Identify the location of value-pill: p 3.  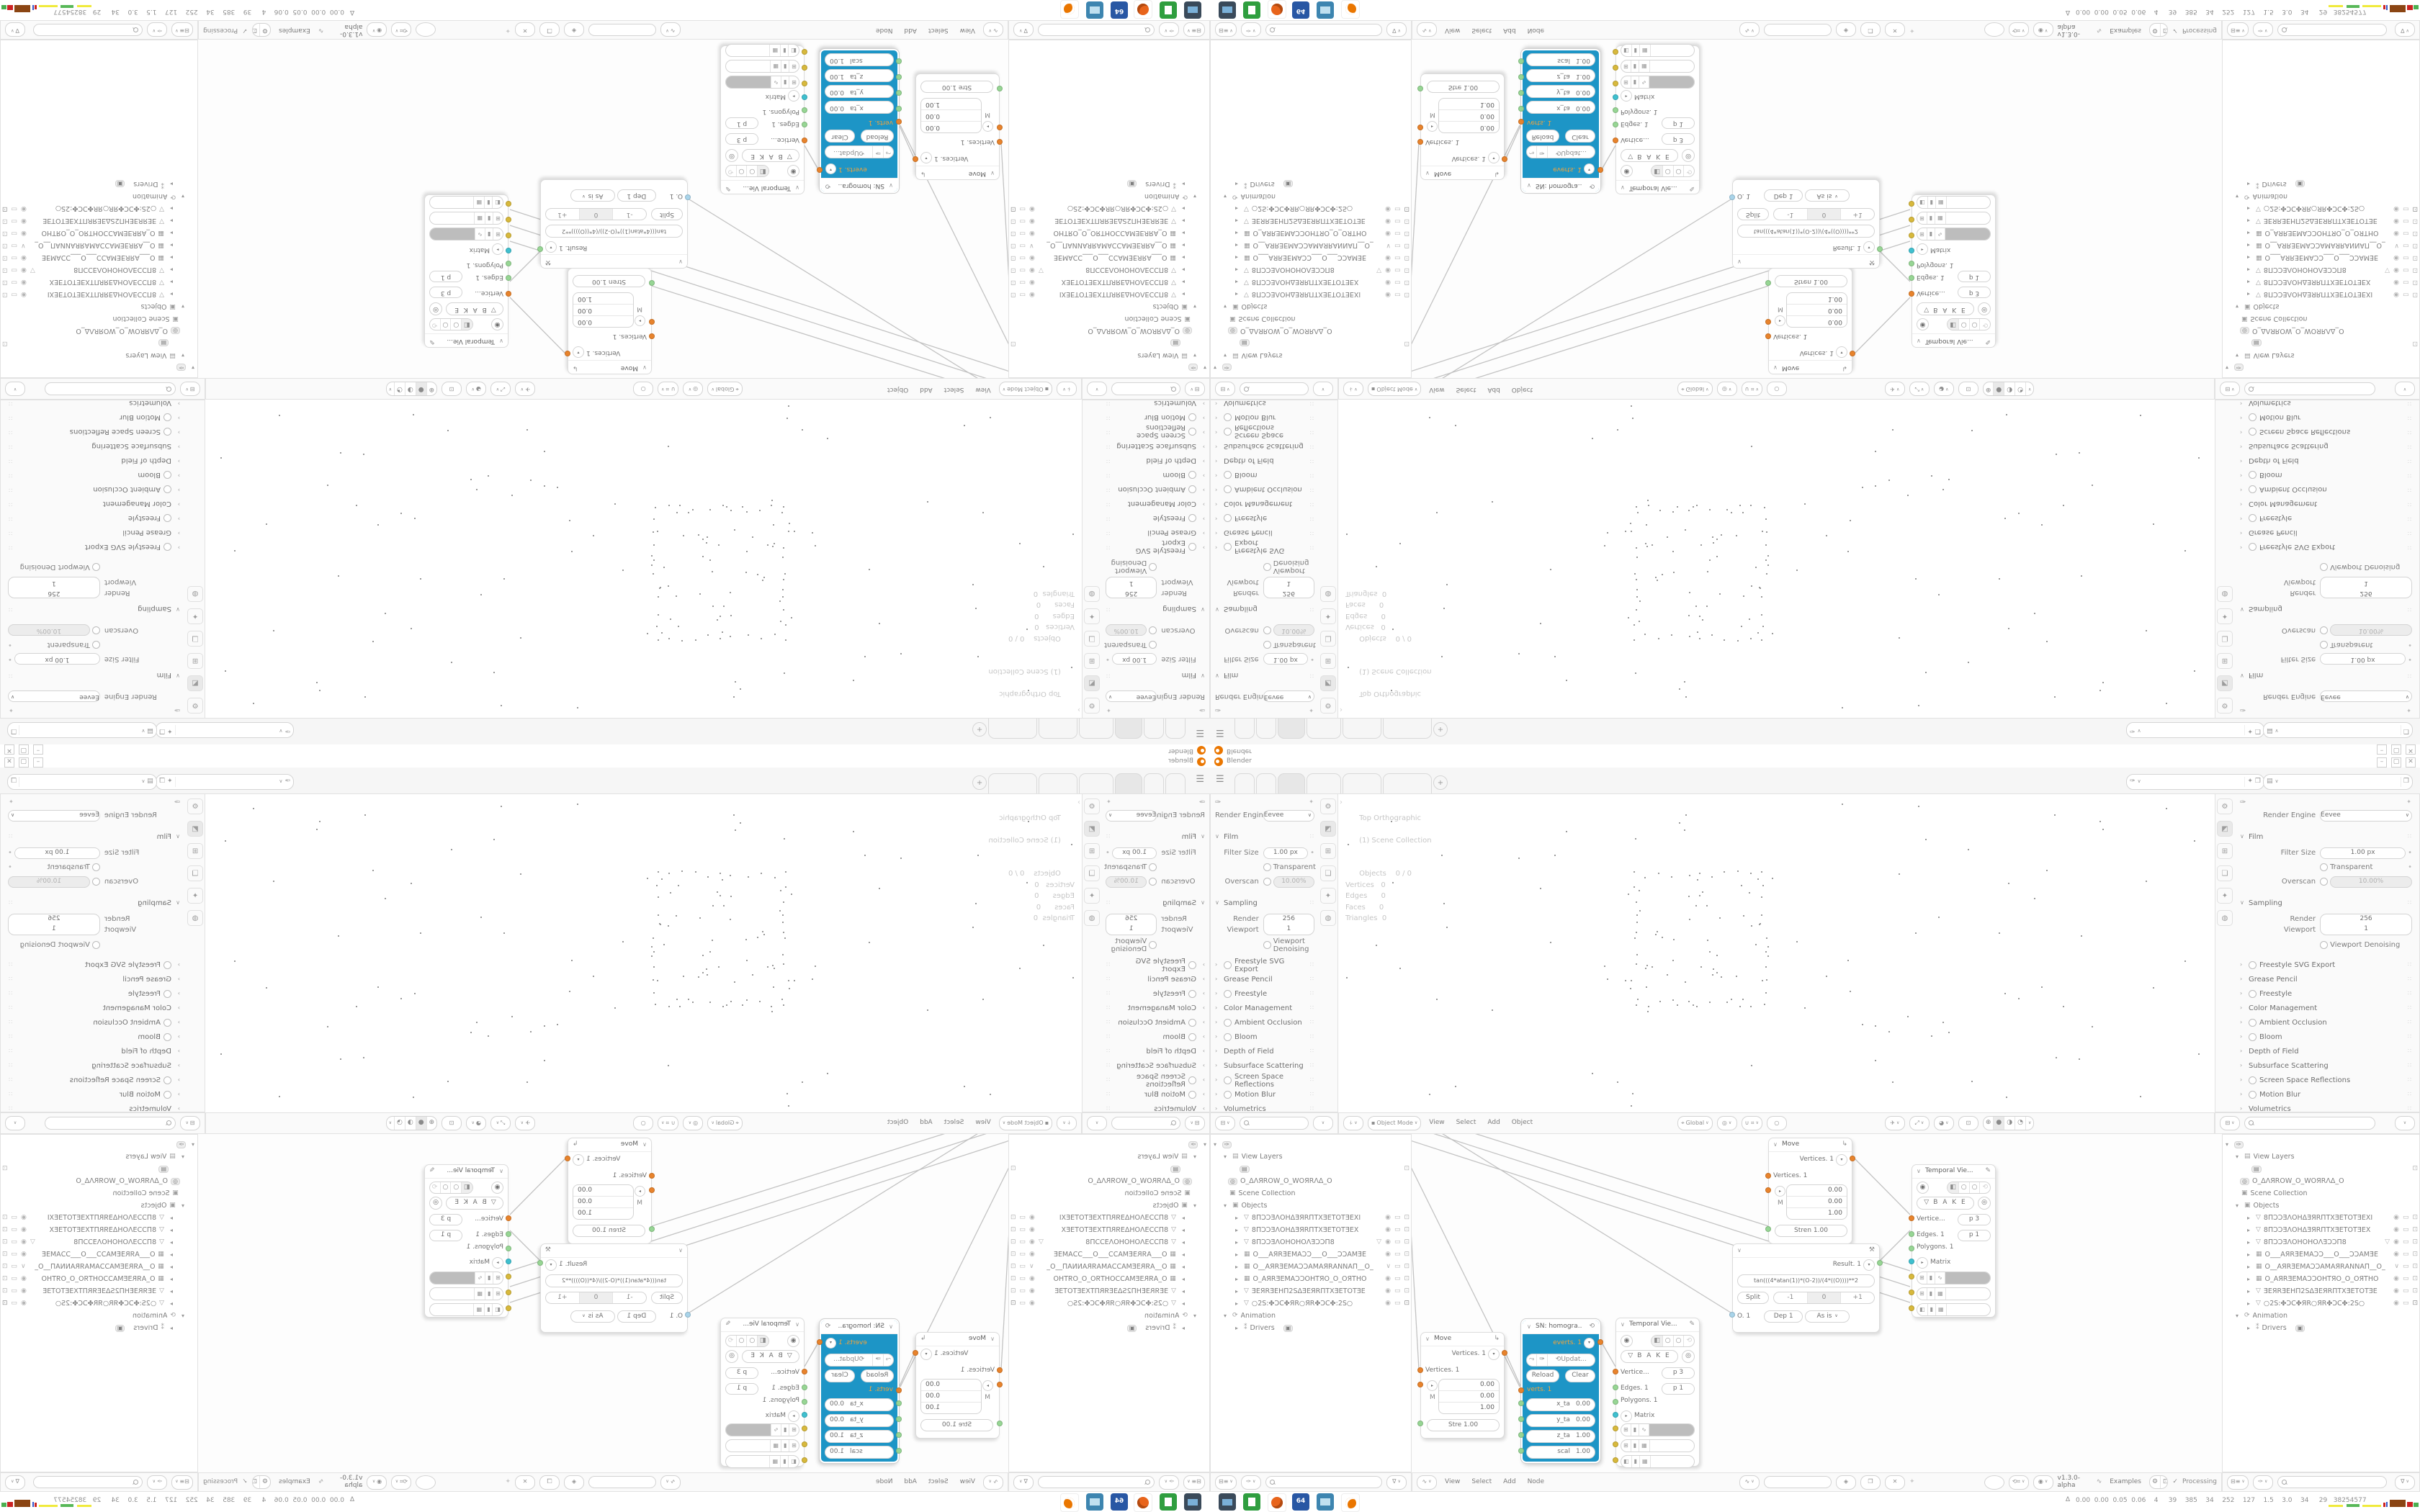
(1974, 292).